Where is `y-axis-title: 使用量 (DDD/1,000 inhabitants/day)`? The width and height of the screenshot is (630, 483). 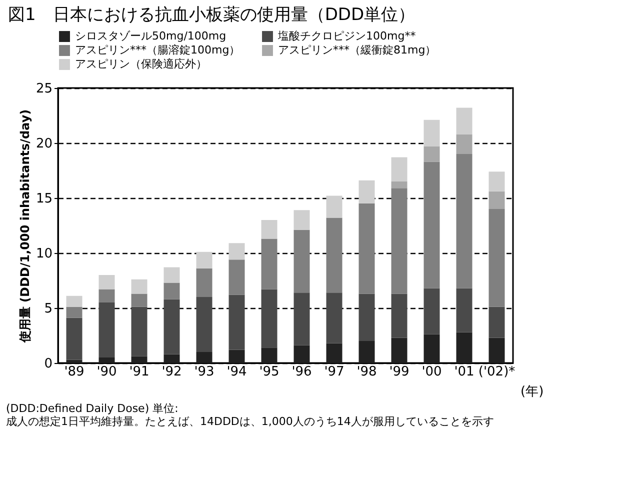 y-axis-title: 使用量 (DDD/1,000 inhabitants/day) is located at coordinates (25, 226).